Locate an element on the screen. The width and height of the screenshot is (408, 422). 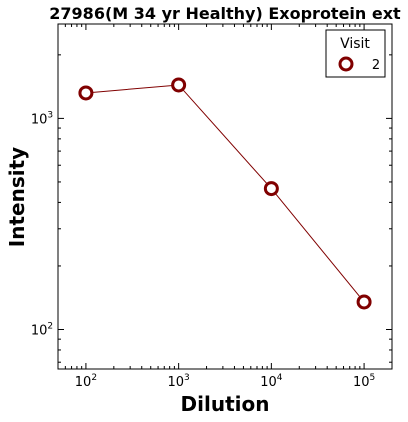
chart-title: 27986(M 34 yr Healthy) Exoprotein ext is located at coordinates (225, 13).